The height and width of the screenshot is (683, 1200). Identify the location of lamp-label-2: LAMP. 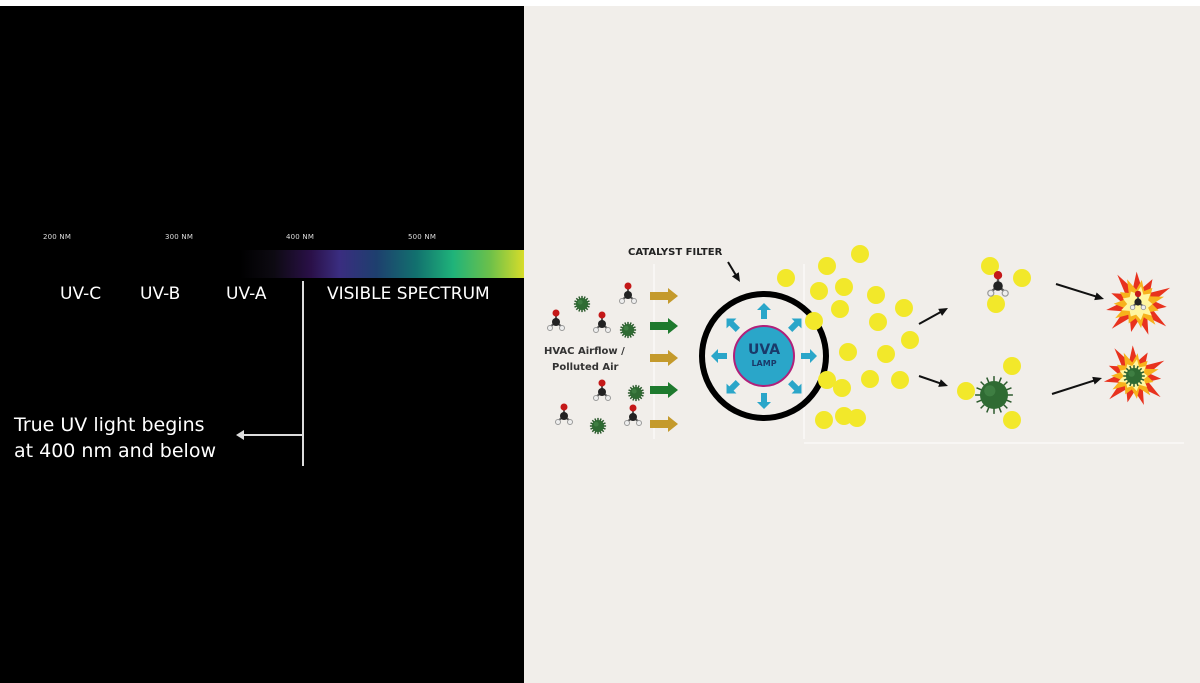
(763, 363).